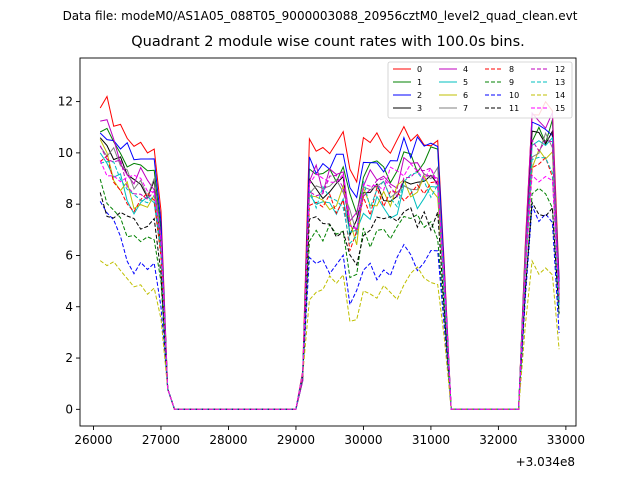 The image size is (640, 480). What do you see at coordinates (560, 82) in the screenshot?
I see `legend-label-13: 13` at bounding box center [560, 82].